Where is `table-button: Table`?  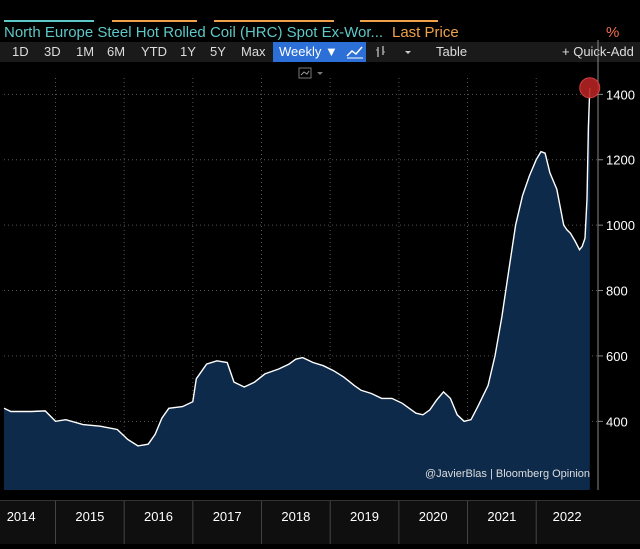 table-button: Table is located at coordinates (452, 51).